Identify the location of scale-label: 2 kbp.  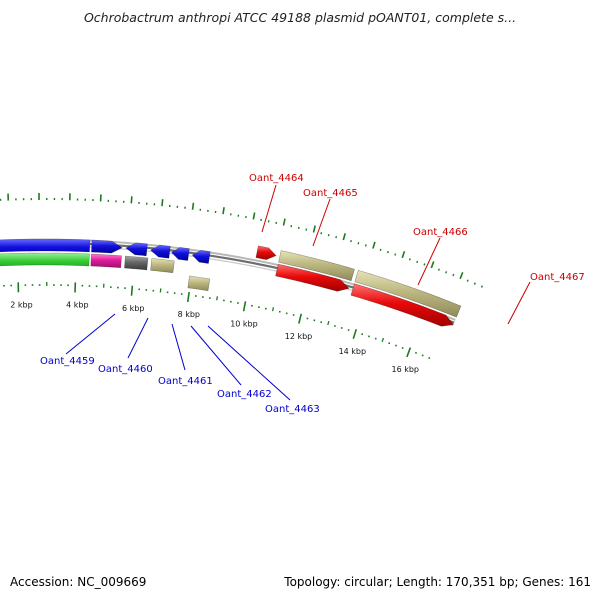
(21, 304).